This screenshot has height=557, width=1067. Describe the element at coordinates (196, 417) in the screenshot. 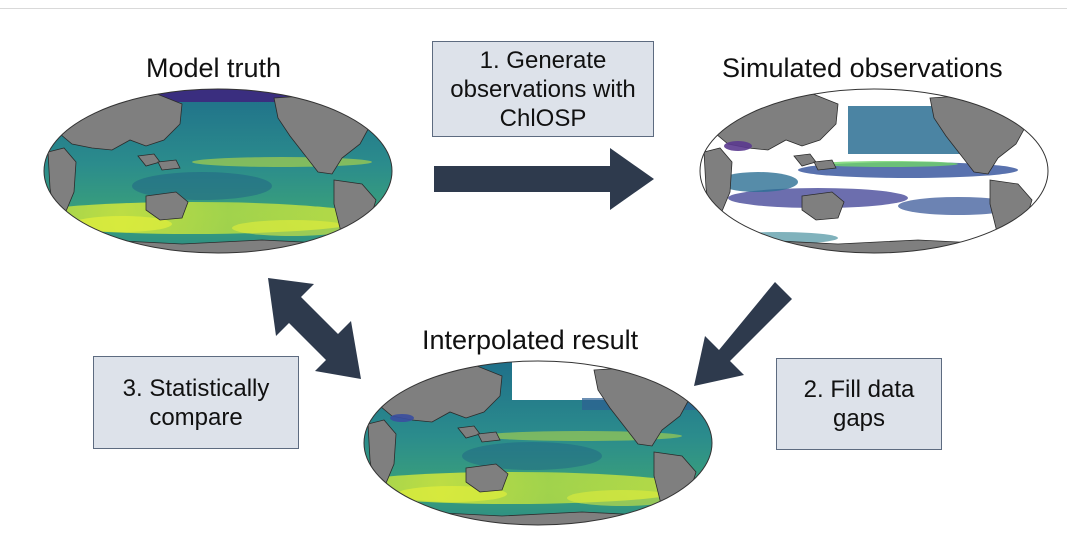

I see `step3-line2: compare` at that location.